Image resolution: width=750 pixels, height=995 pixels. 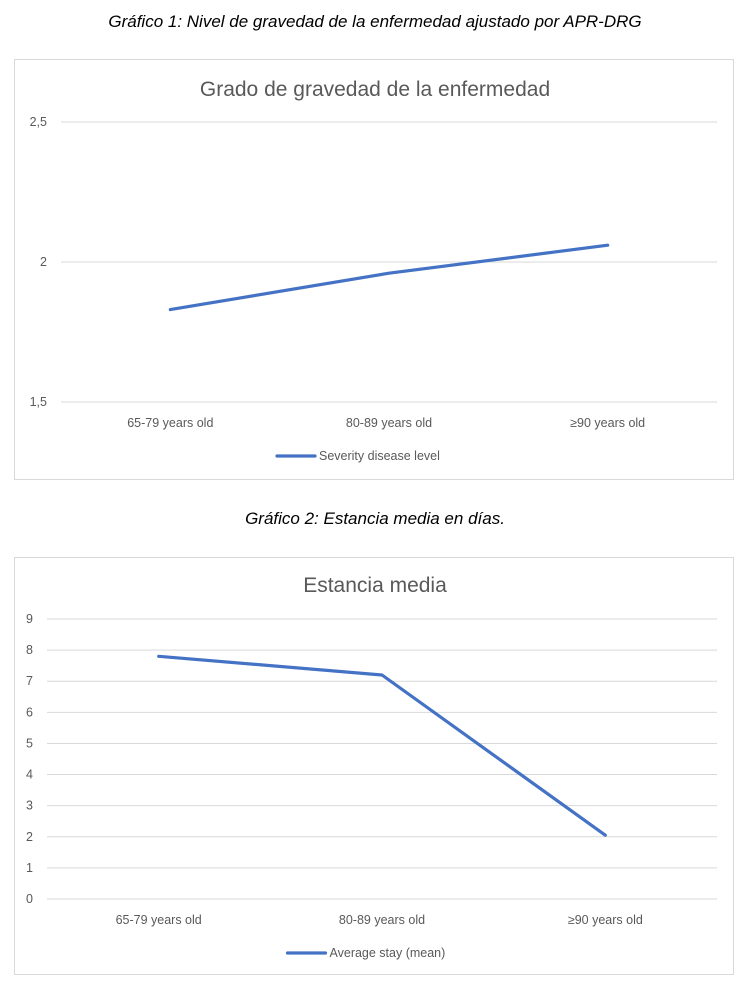 I want to click on chart2-title: Estancia media, so click(x=375, y=585).